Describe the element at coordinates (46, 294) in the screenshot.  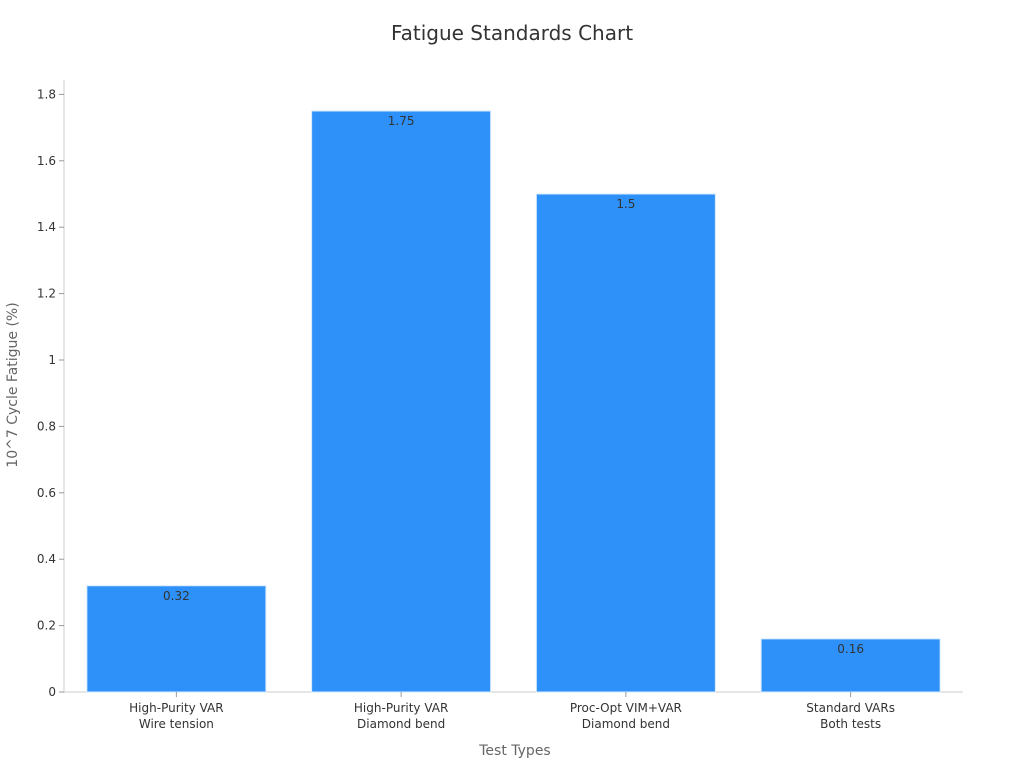
I see `y-tick-label: 1.2` at that location.